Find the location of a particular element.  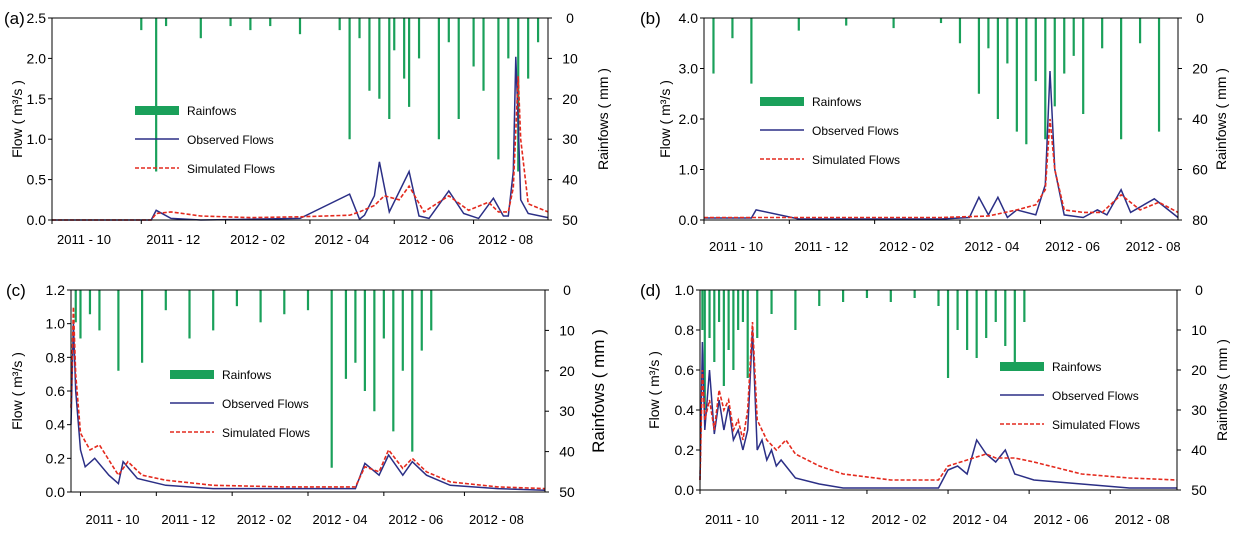

panel-label: (d) is located at coordinates (650, 290).